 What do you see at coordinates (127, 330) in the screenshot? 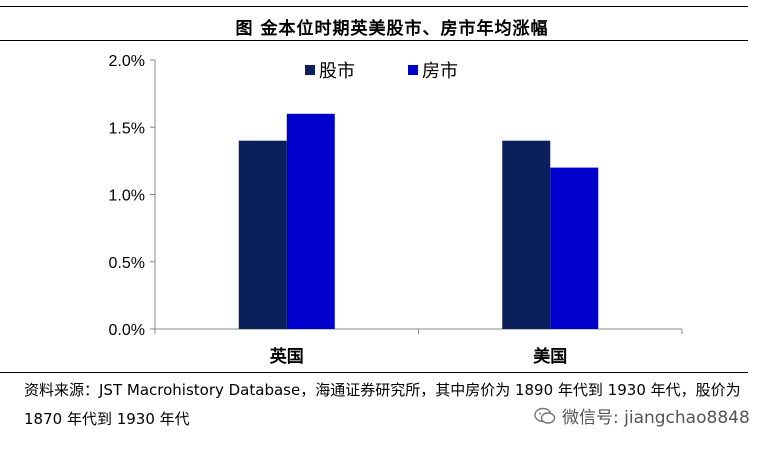
I see `y-tick-label: 0.0%` at bounding box center [127, 330].